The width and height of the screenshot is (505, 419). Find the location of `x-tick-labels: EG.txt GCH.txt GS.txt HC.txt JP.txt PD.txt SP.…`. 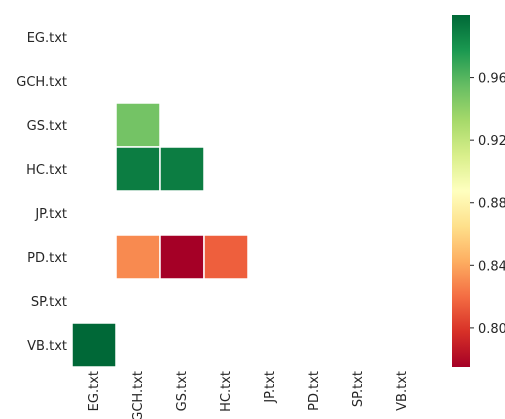

x-tick-labels: EG.txt GCH.txt GS.txt HC.txt JP.txt PD.txt SP.… is located at coordinates (248, 395).